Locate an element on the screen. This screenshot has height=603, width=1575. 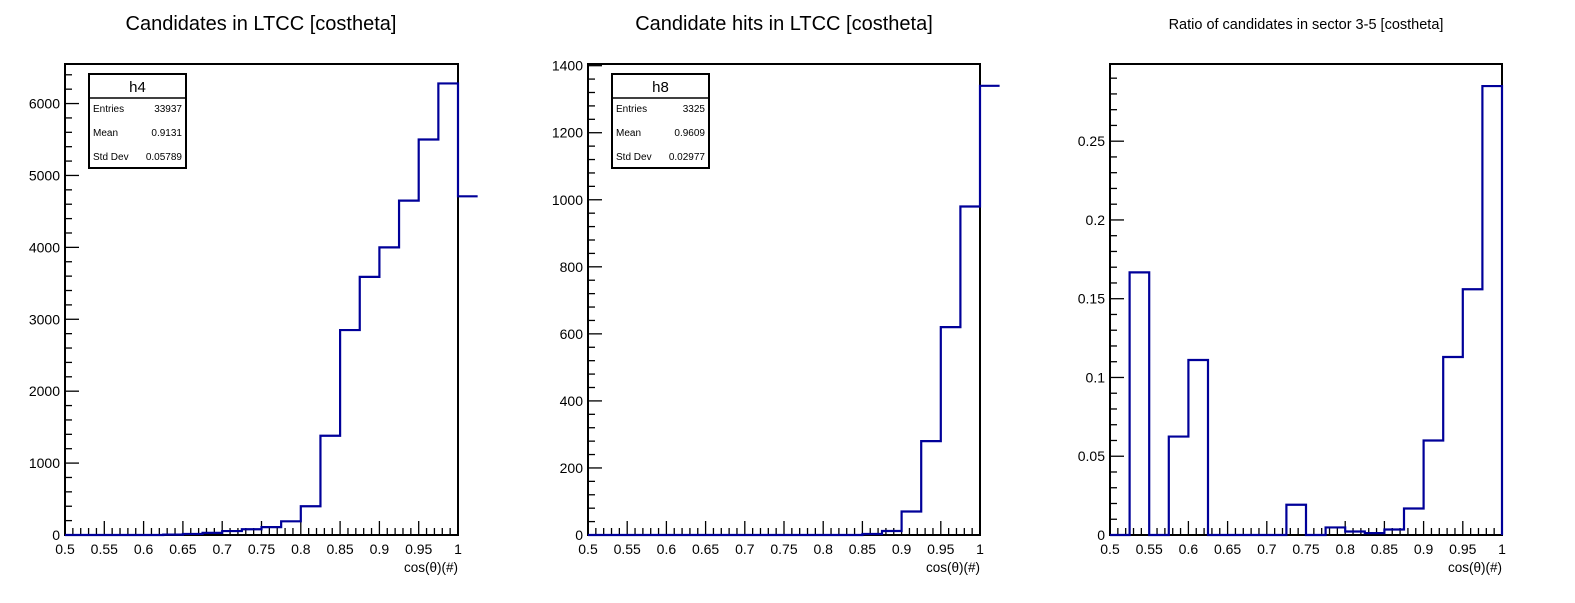
x-tick-label: 0.55 is located at coordinates (1149, 549).